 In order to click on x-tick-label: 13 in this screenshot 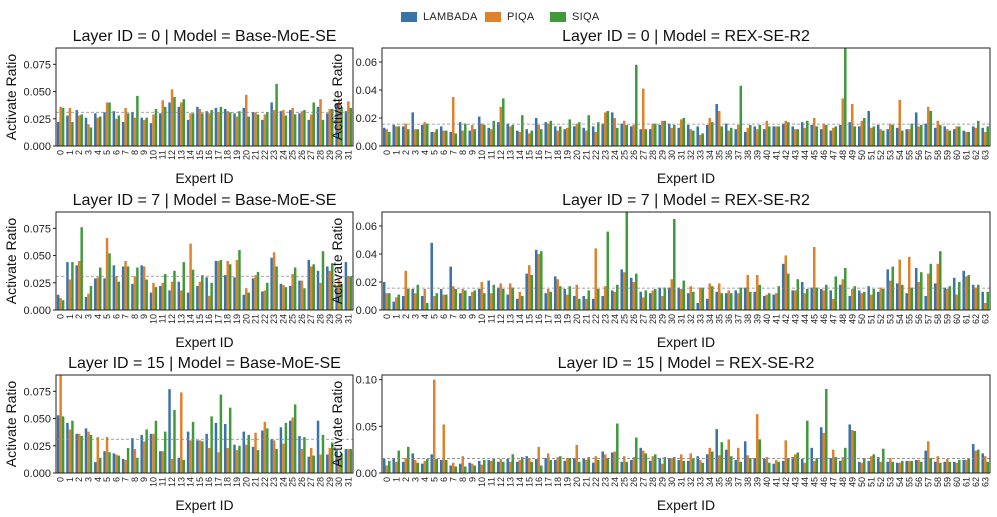, I will do `click(510, 319)`.